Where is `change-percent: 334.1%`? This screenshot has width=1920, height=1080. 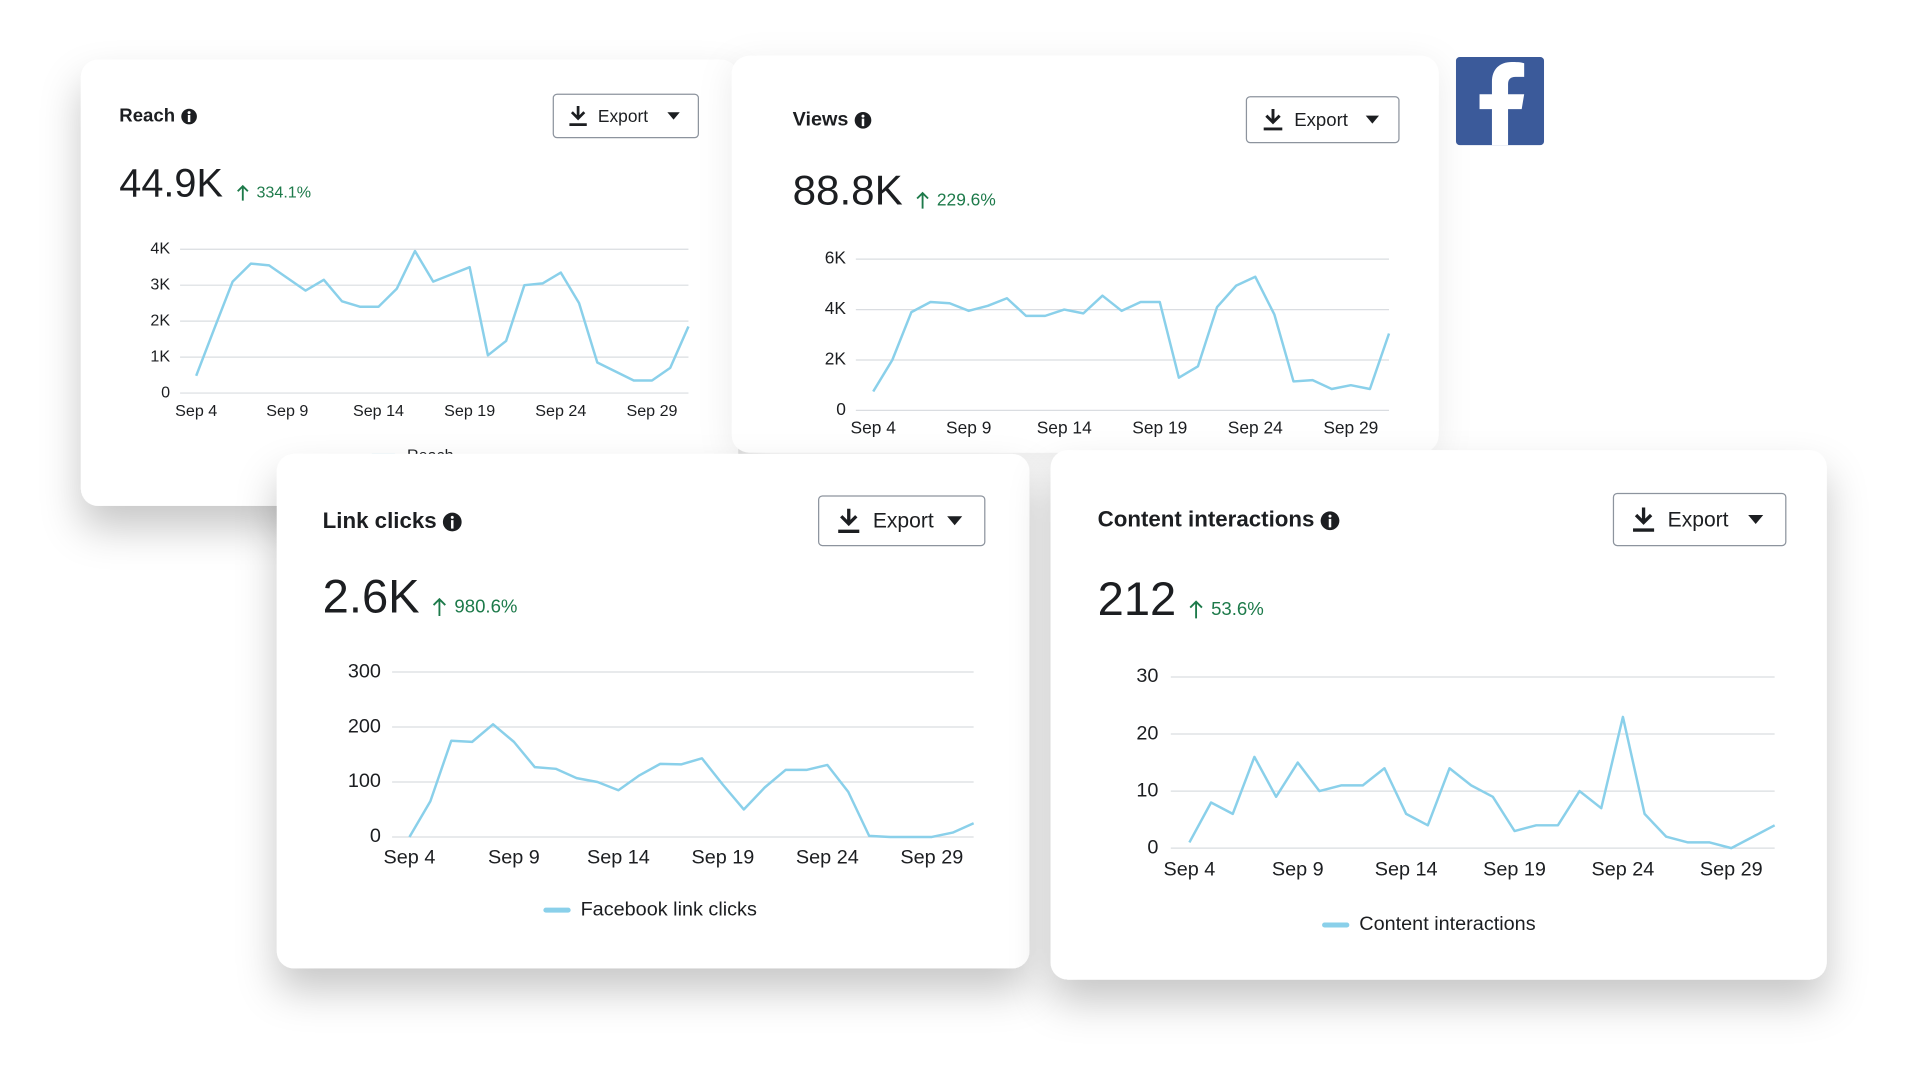
change-percent: 334.1% is located at coordinates (283, 193).